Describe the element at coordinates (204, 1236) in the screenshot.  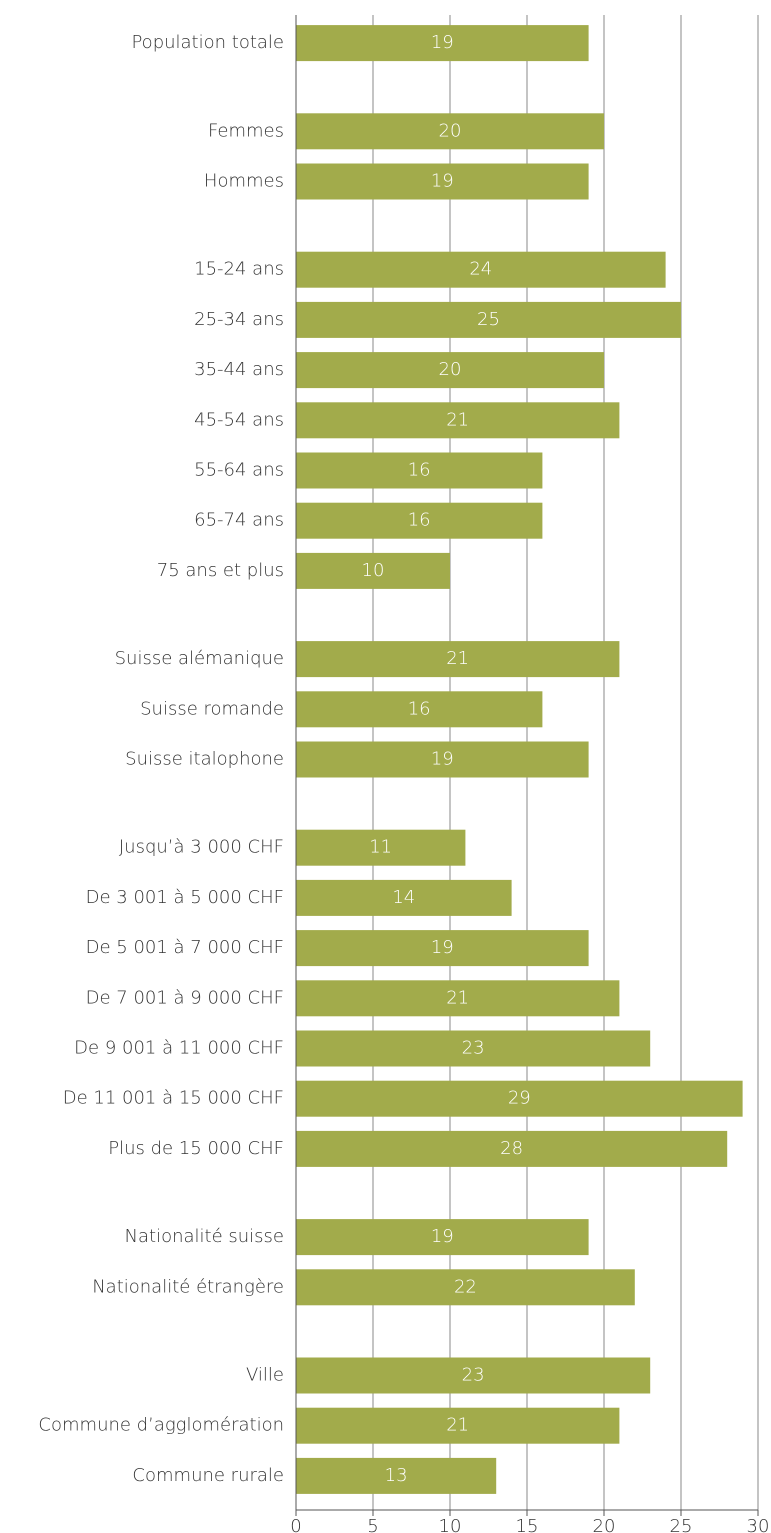
I see `y-tick-label: Nationalité suisse` at that location.